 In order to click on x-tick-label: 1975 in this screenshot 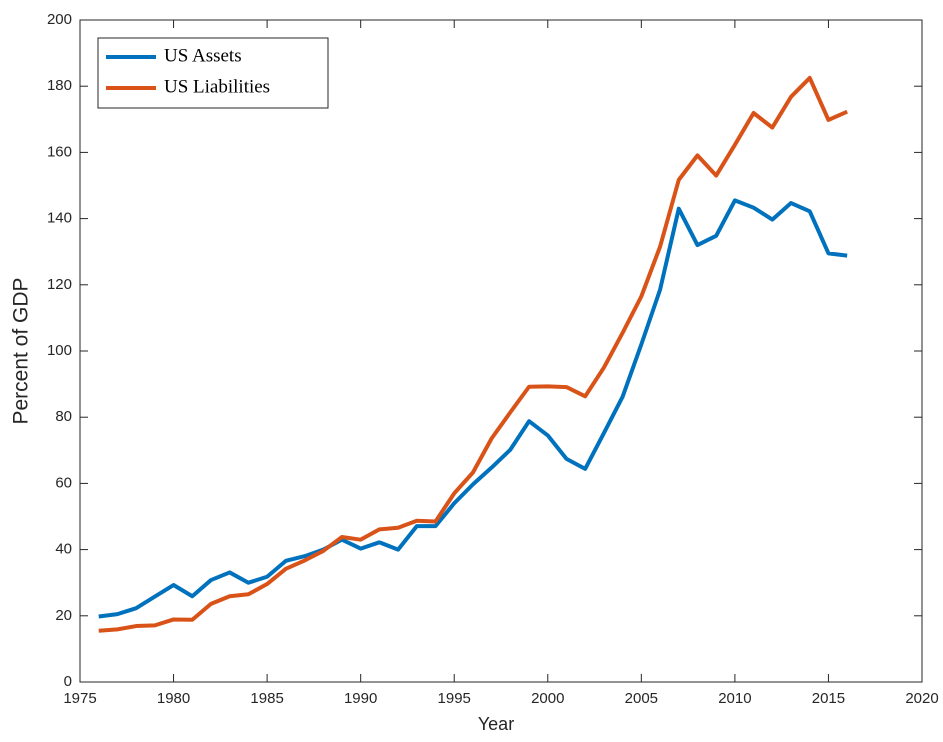, I will do `click(79, 698)`.